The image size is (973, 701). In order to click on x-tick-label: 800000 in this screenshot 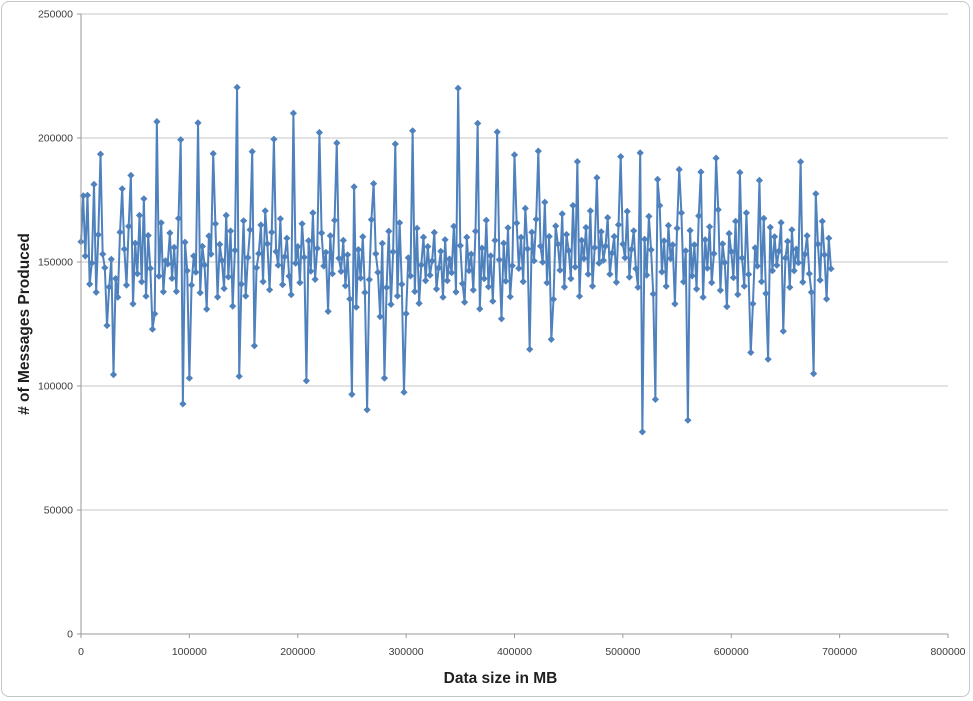, I will do `click(947, 652)`.